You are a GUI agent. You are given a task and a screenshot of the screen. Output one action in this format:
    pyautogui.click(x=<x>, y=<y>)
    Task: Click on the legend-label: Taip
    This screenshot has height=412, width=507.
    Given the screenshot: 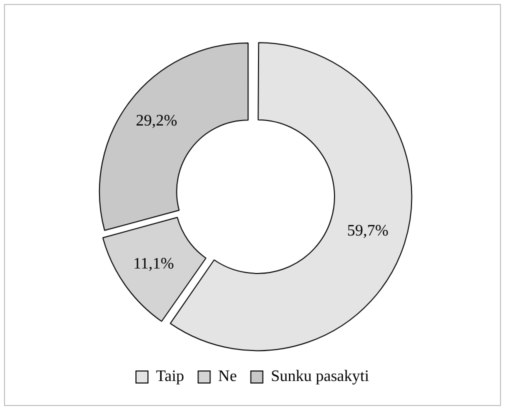 What is the action you would take?
    pyautogui.click(x=170, y=377)
    